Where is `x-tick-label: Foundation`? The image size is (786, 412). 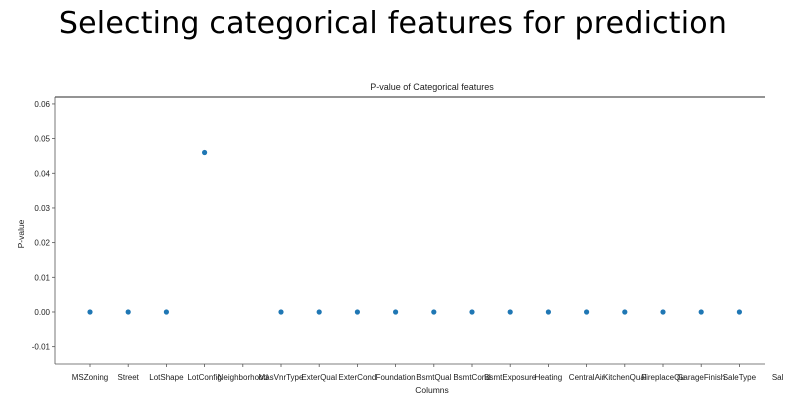
x-tick-label: Foundation is located at coordinates (396, 377).